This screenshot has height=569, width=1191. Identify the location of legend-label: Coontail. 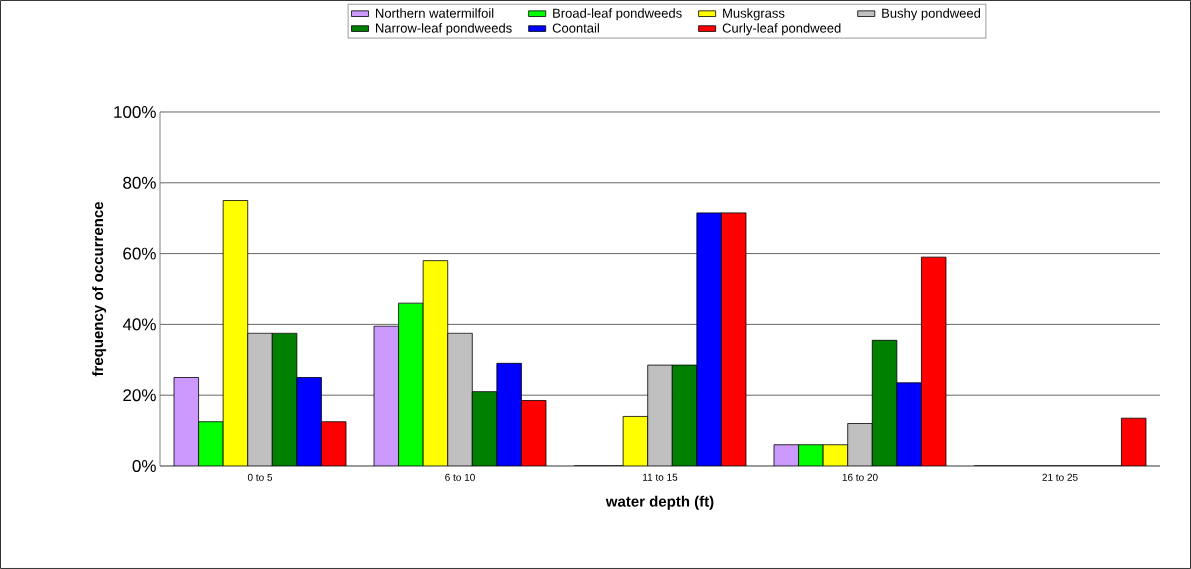
(575, 28).